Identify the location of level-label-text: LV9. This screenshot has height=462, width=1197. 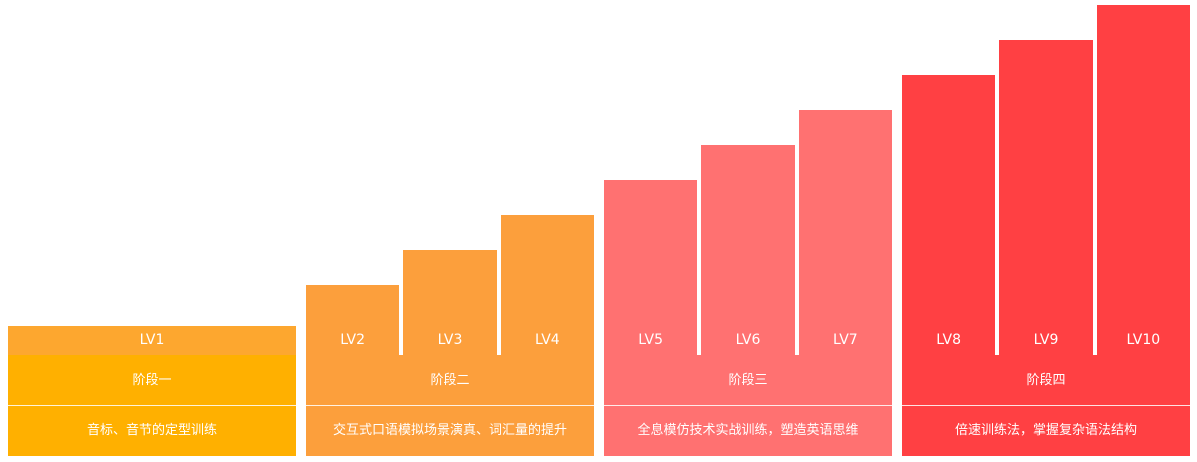
(1046, 340).